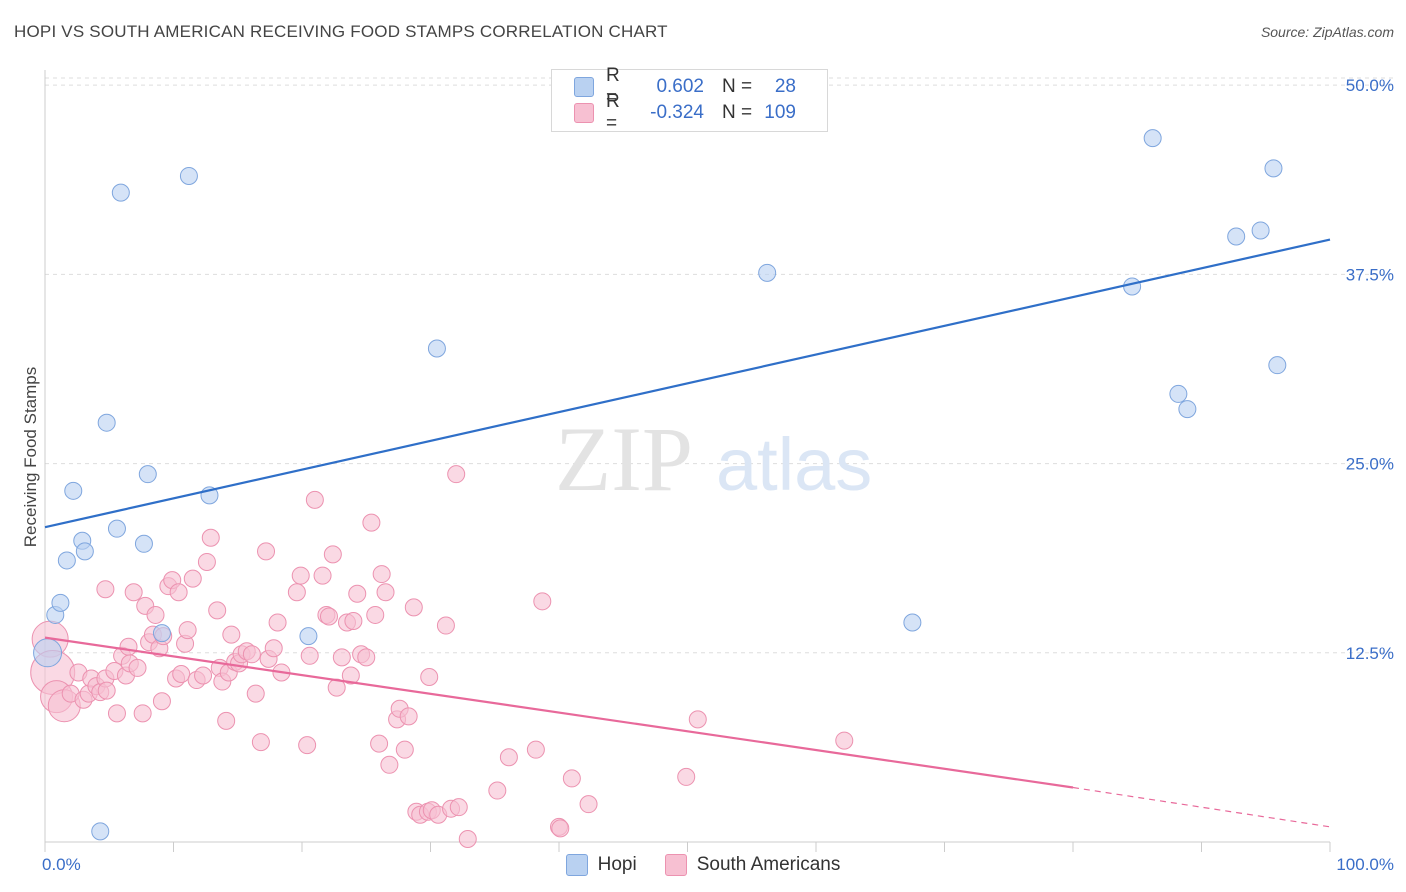 This screenshot has width=1406, height=892. What do you see at coordinates (1370, 274) in the screenshot?
I see `y-tick-label: 37.5%` at bounding box center [1370, 274].